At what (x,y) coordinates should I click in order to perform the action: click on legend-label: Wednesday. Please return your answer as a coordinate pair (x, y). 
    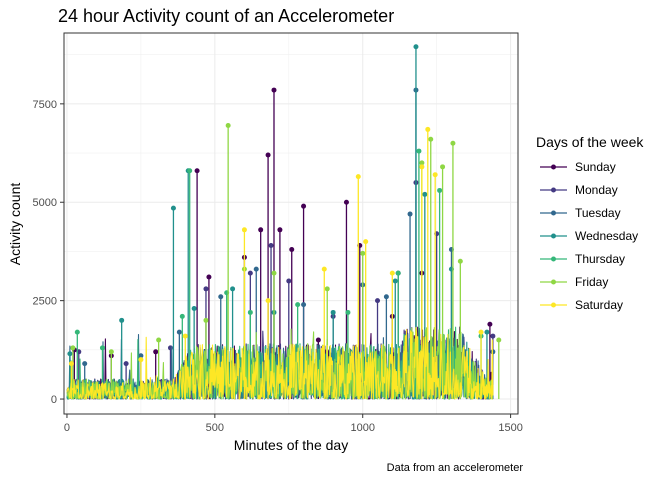
    Looking at the image, I should click on (606, 236).